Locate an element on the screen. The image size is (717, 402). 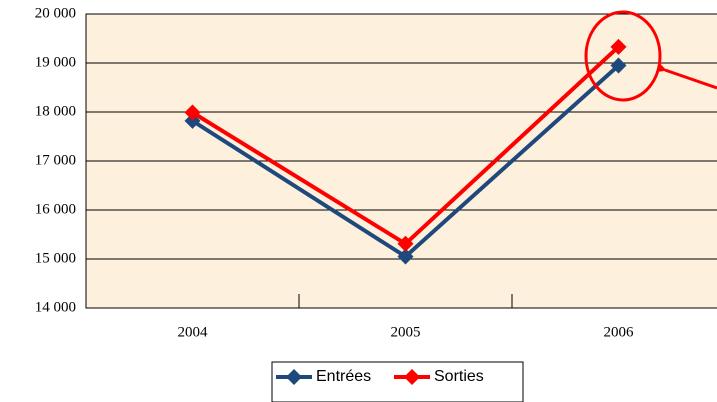
legend-label: Sorties is located at coordinates (459, 376).